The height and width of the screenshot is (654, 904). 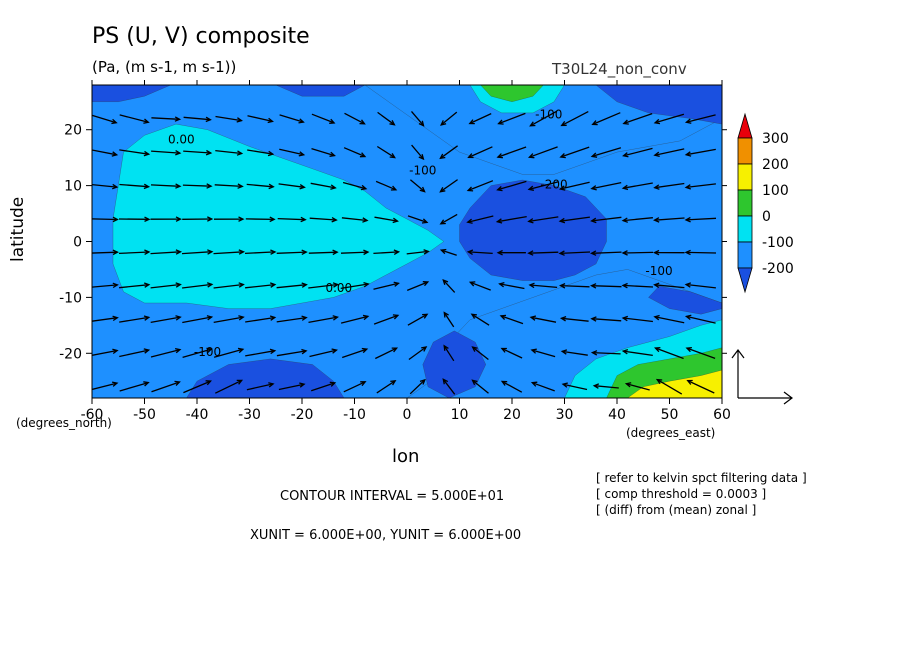 What do you see at coordinates (407, 415) in the screenshot?
I see `x-tick-label: 0` at bounding box center [407, 415].